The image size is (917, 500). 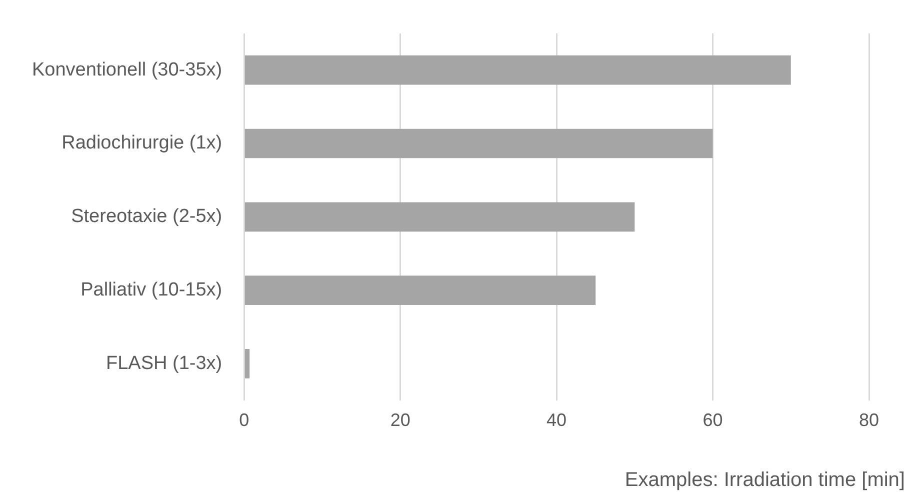 What do you see at coordinates (712, 420) in the screenshot?
I see `x-tick-label: 60` at bounding box center [712, 420].